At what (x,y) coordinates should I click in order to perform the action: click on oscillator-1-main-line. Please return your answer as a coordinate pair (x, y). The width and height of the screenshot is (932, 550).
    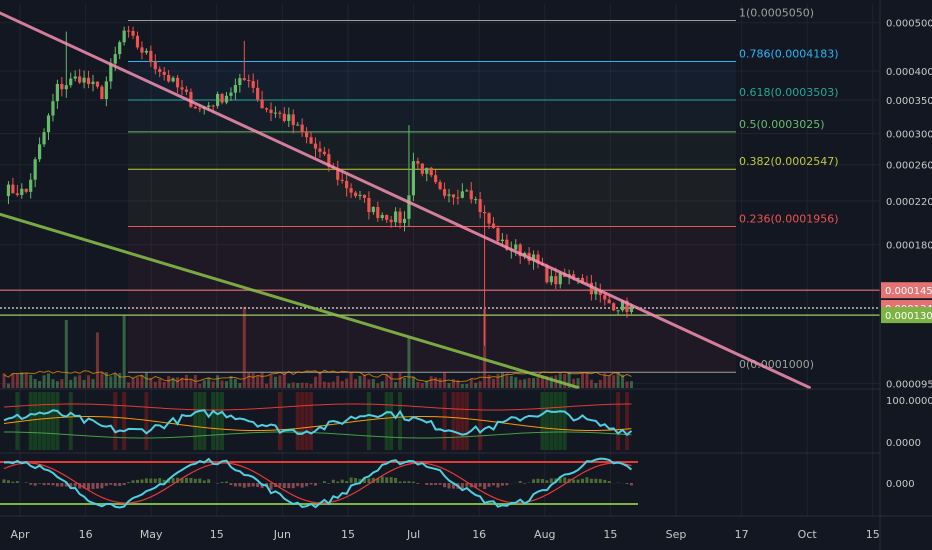
    Looking at the image, I should click on (318, 423).